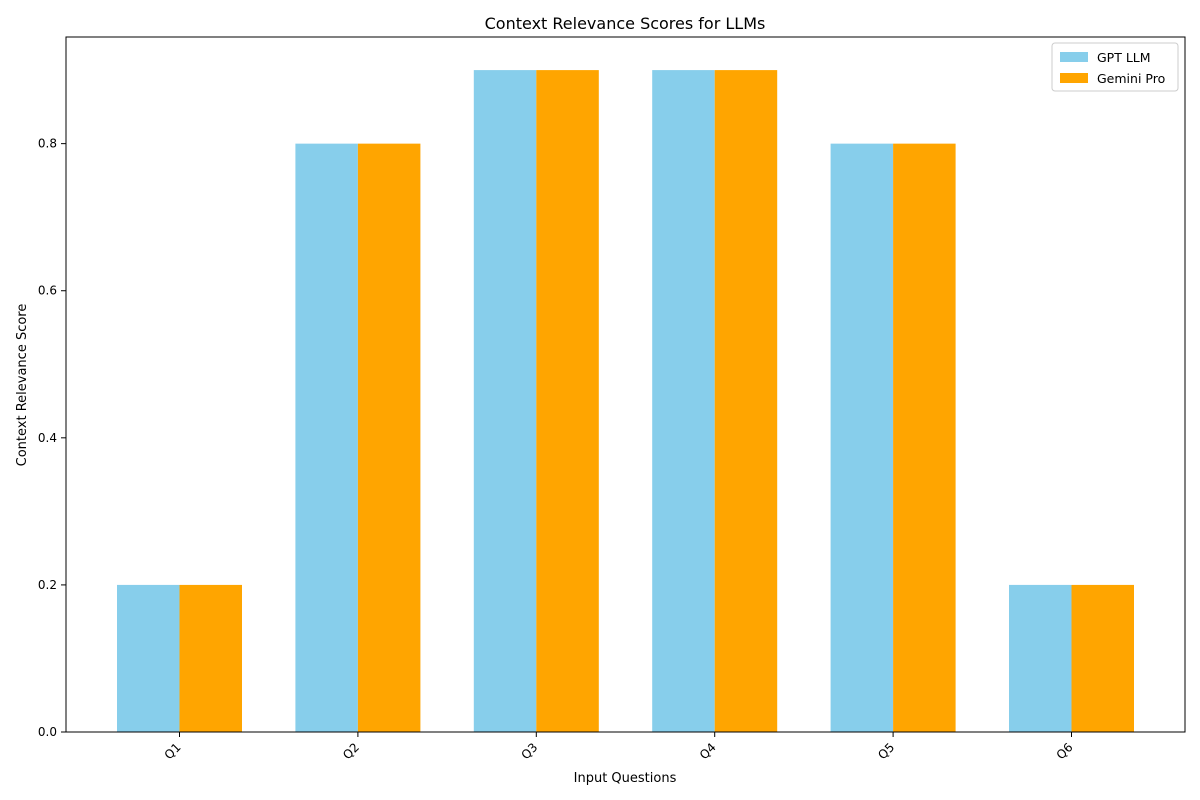  What do you see at coordinates (47, 585) in the screenshot?
I see `y-tick-label: 0.2` at bounding box center [47, 585].